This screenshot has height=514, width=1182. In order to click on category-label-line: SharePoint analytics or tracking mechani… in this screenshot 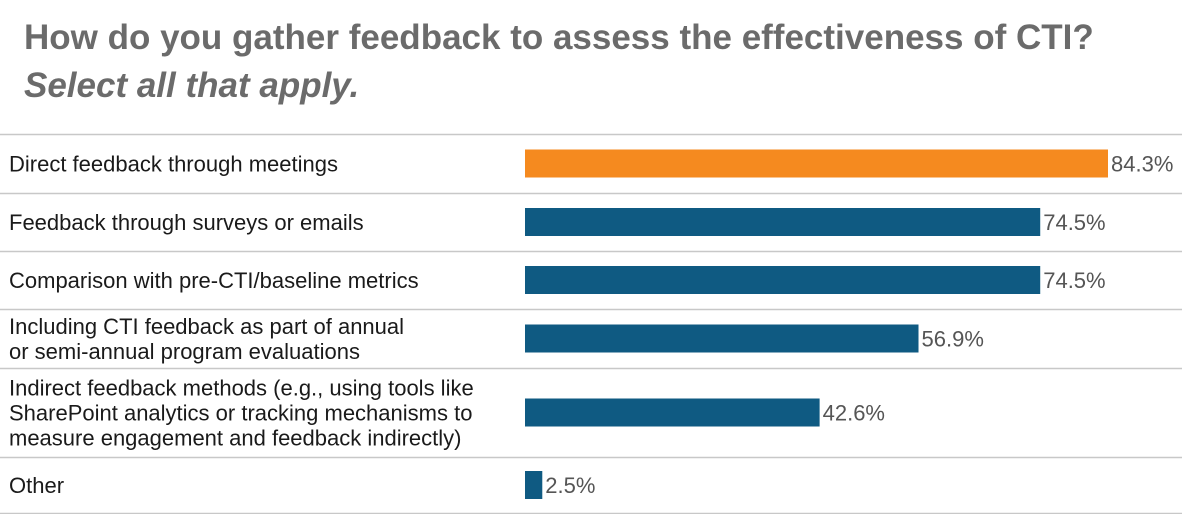, I will do `click(240, 413)`.